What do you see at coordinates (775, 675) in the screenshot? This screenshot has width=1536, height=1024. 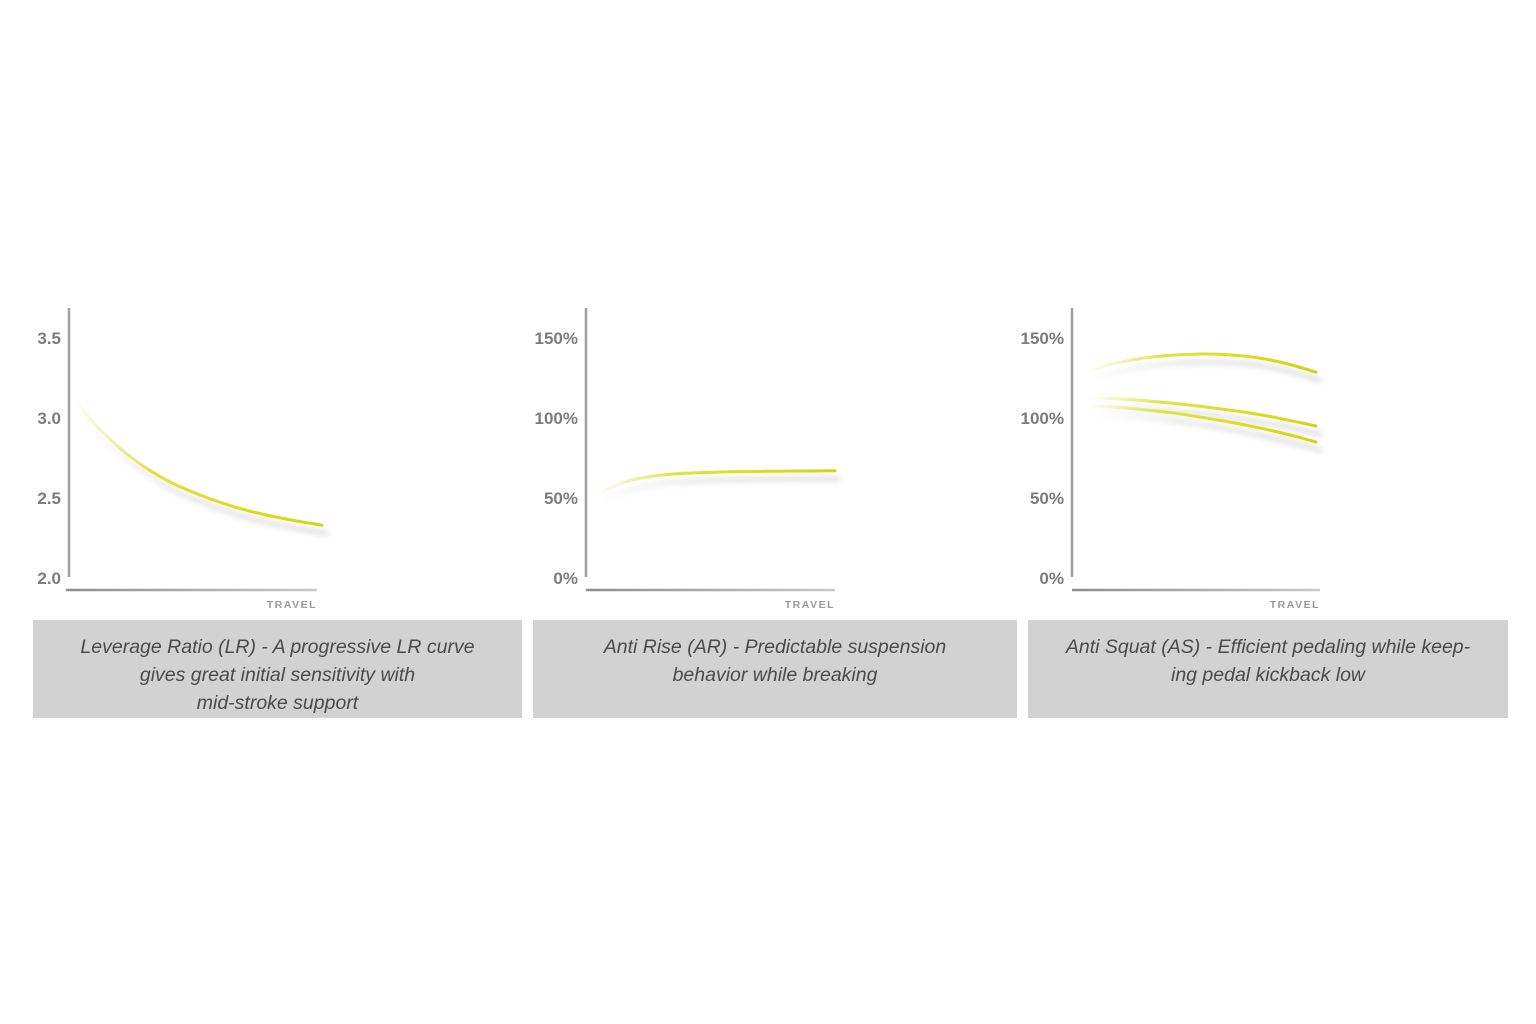 I see `caption-line: behavior while breaking` at bounding box center [775, 675].